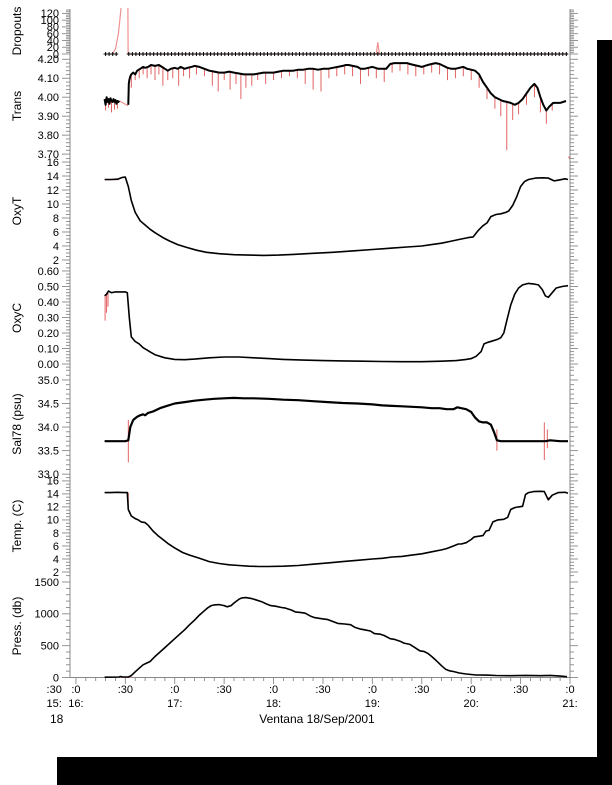  What do you see at coordinates (48, 117) in the screenshot?
I see `svg-text: 3.90` at bounding box center [48, 117].